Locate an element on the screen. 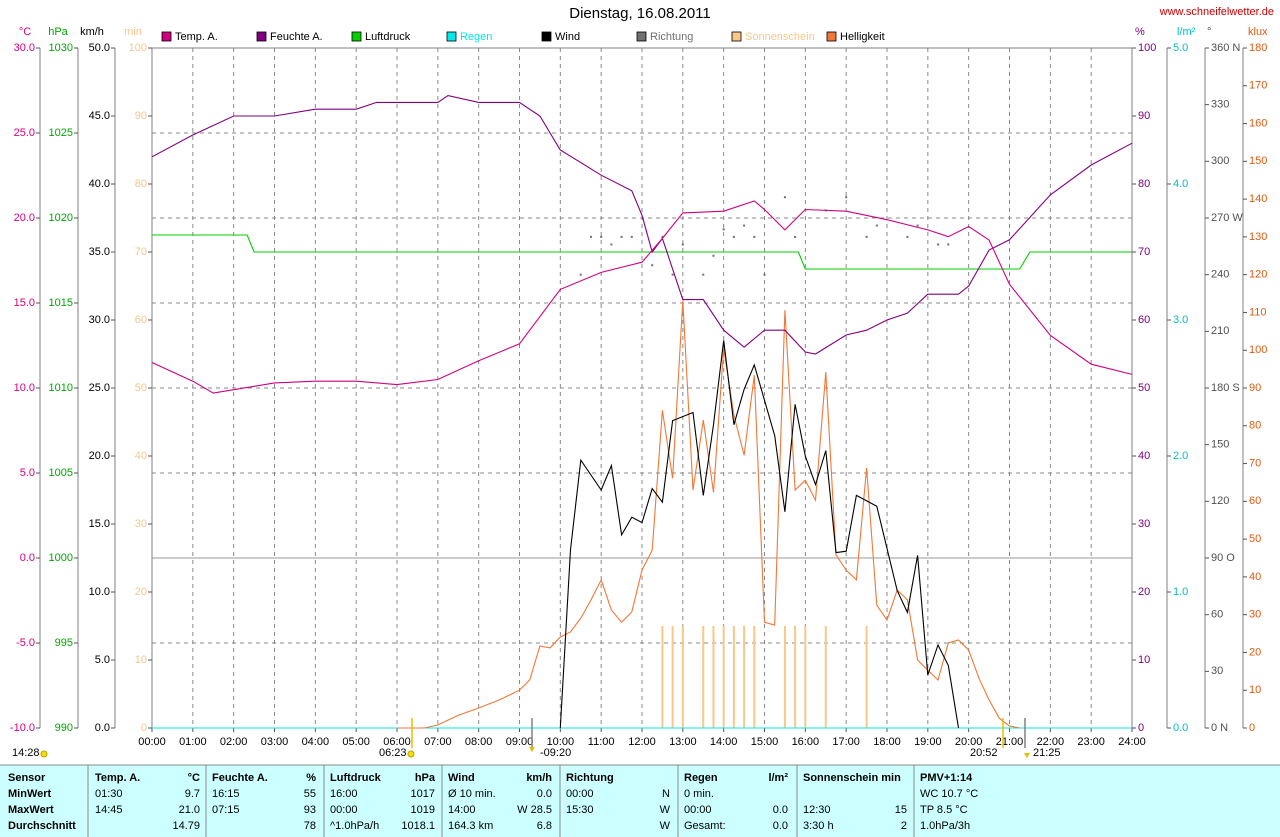  y-tick-label: 1030 is located at coordinates (61, 48).